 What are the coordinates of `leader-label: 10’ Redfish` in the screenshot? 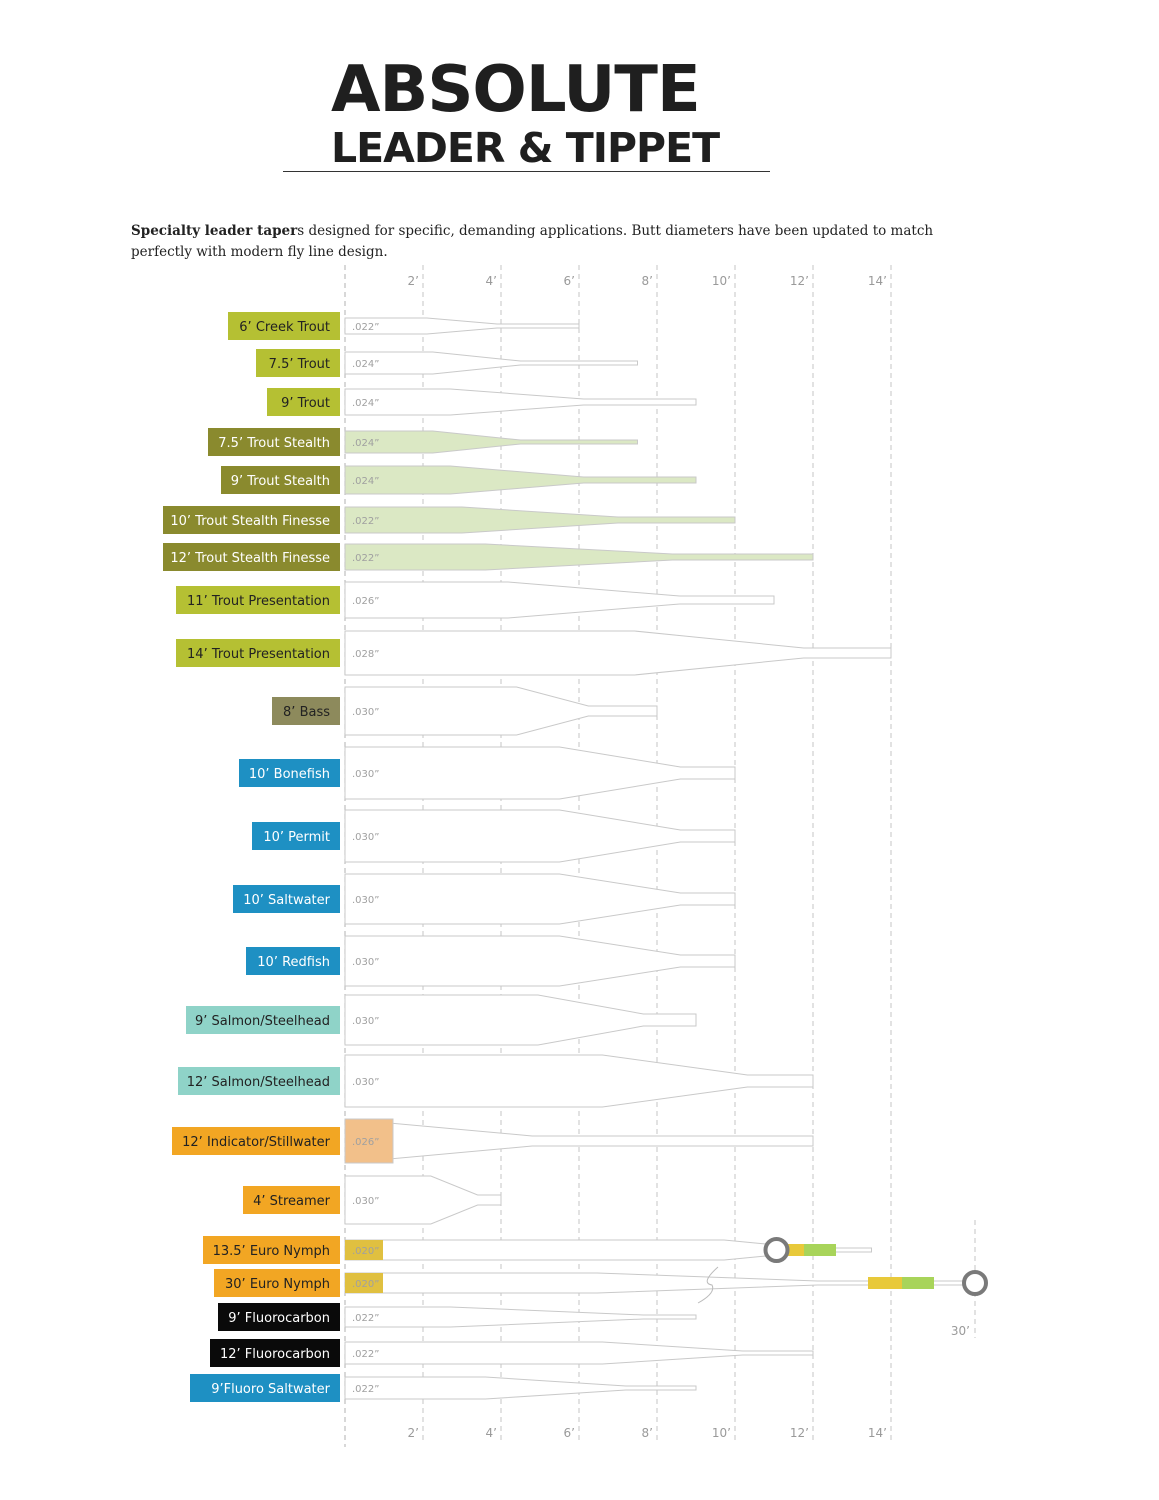 It's located at (293, 962).